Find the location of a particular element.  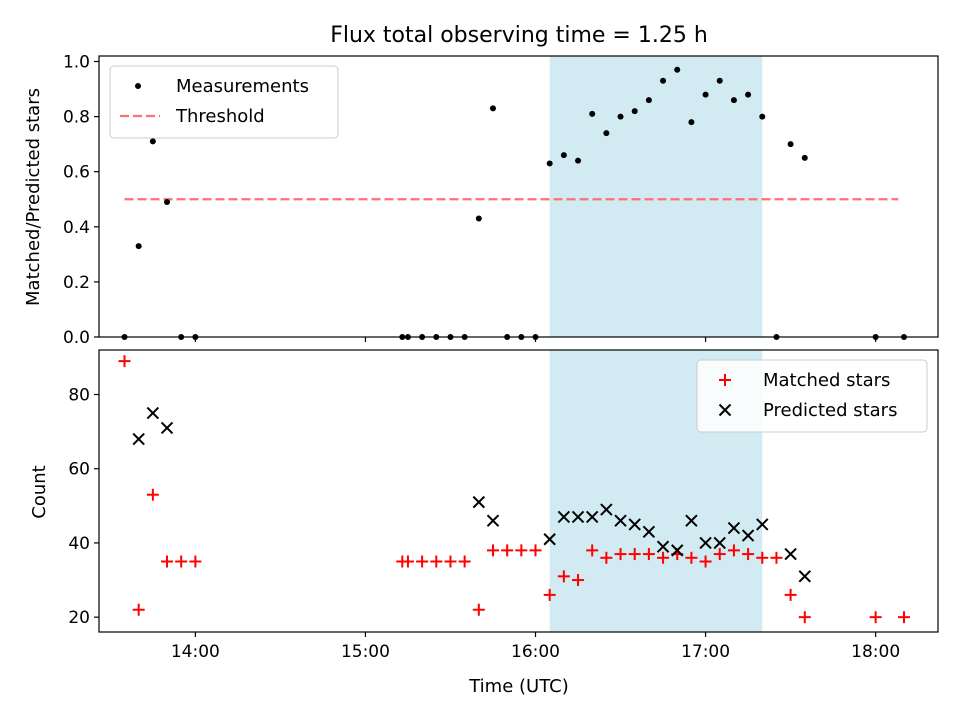

panel-bottom-legend-box is located at coordinates (812, 396).